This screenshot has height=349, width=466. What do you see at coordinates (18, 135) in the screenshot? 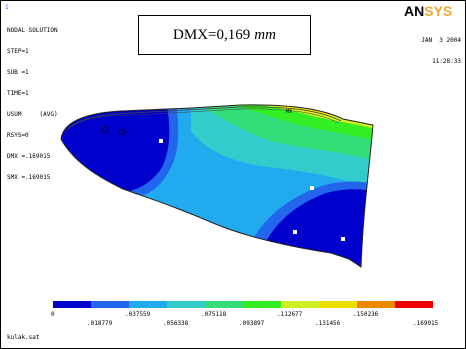
I see `info-line-rsys: RSYS=0` at bounding box center [18, 135].